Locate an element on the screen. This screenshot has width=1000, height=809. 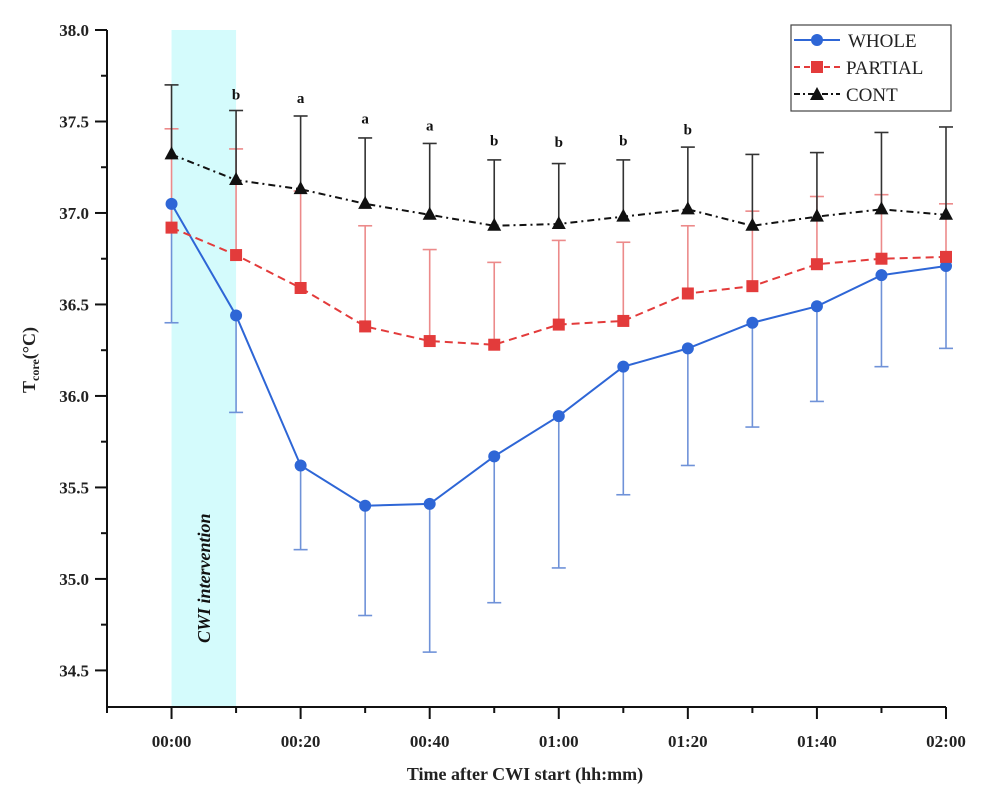
legend: WHOLE PARTIAL CONT is located at coordinates (871, 68).